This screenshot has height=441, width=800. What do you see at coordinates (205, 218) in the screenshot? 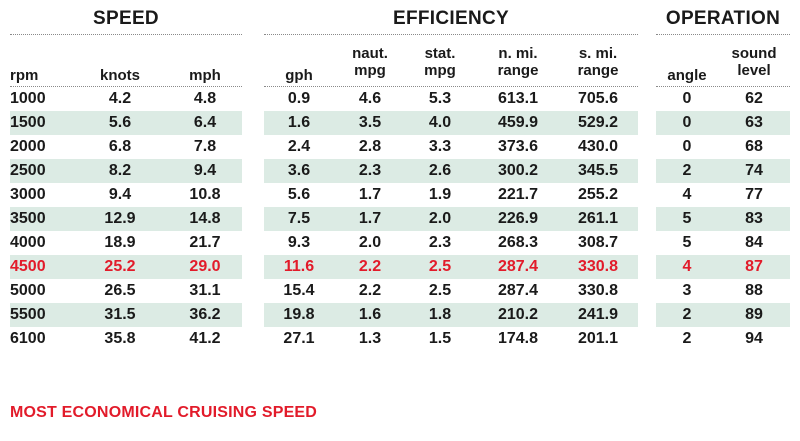
I see `cell-mph: 14.8` at bounding box center [205, 218].